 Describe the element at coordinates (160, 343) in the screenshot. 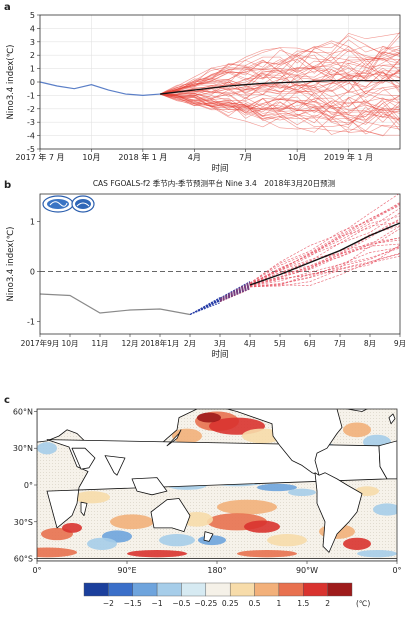

I see `x-tick-label: 2018年1月` at that location.